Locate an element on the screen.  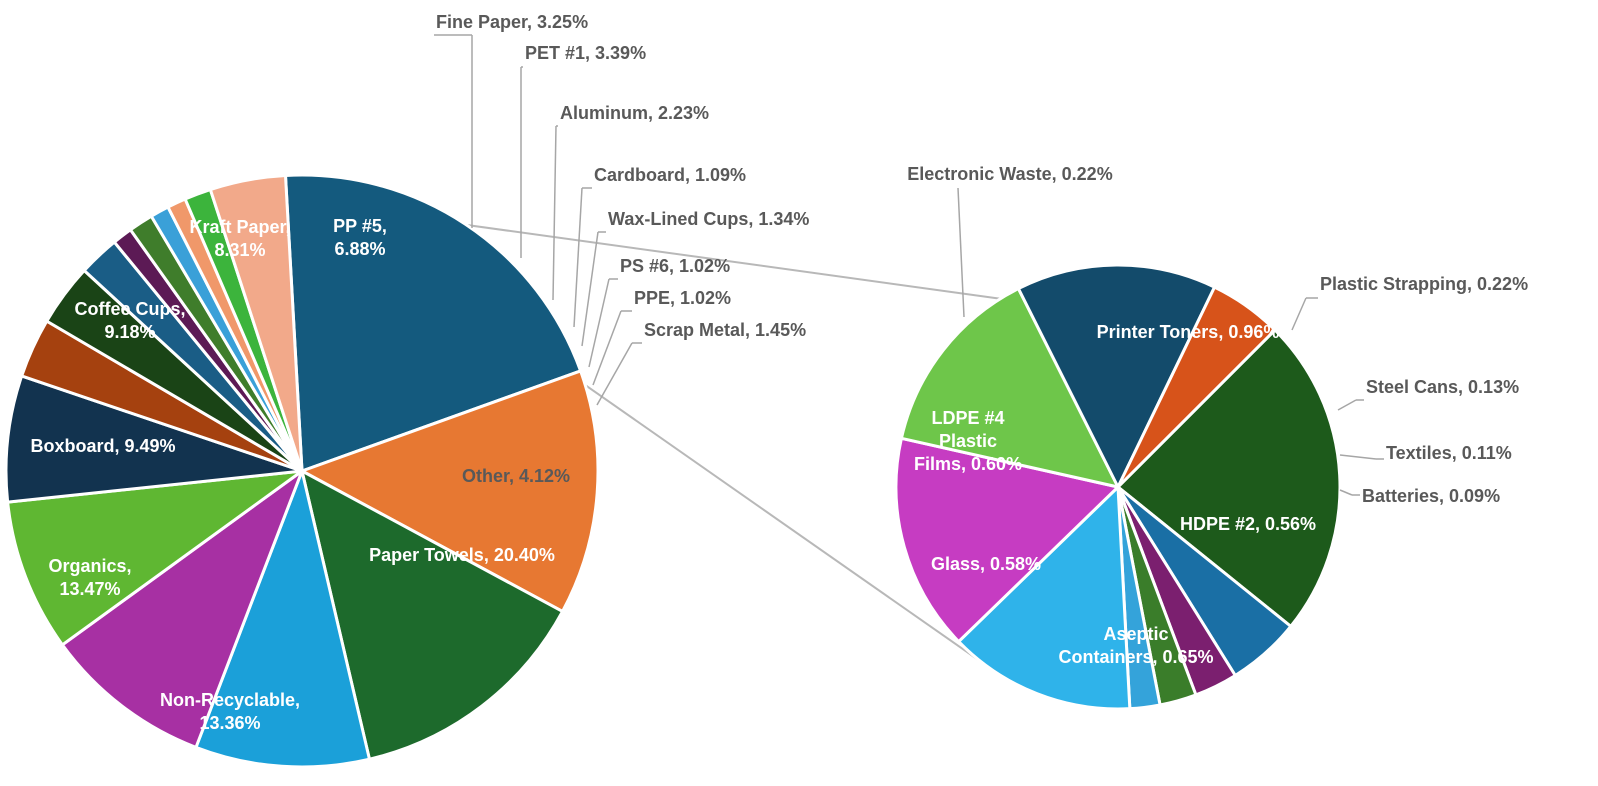
secondary-label-line: Printer Toners, 0.96% is located at coordinates (1188, 332).